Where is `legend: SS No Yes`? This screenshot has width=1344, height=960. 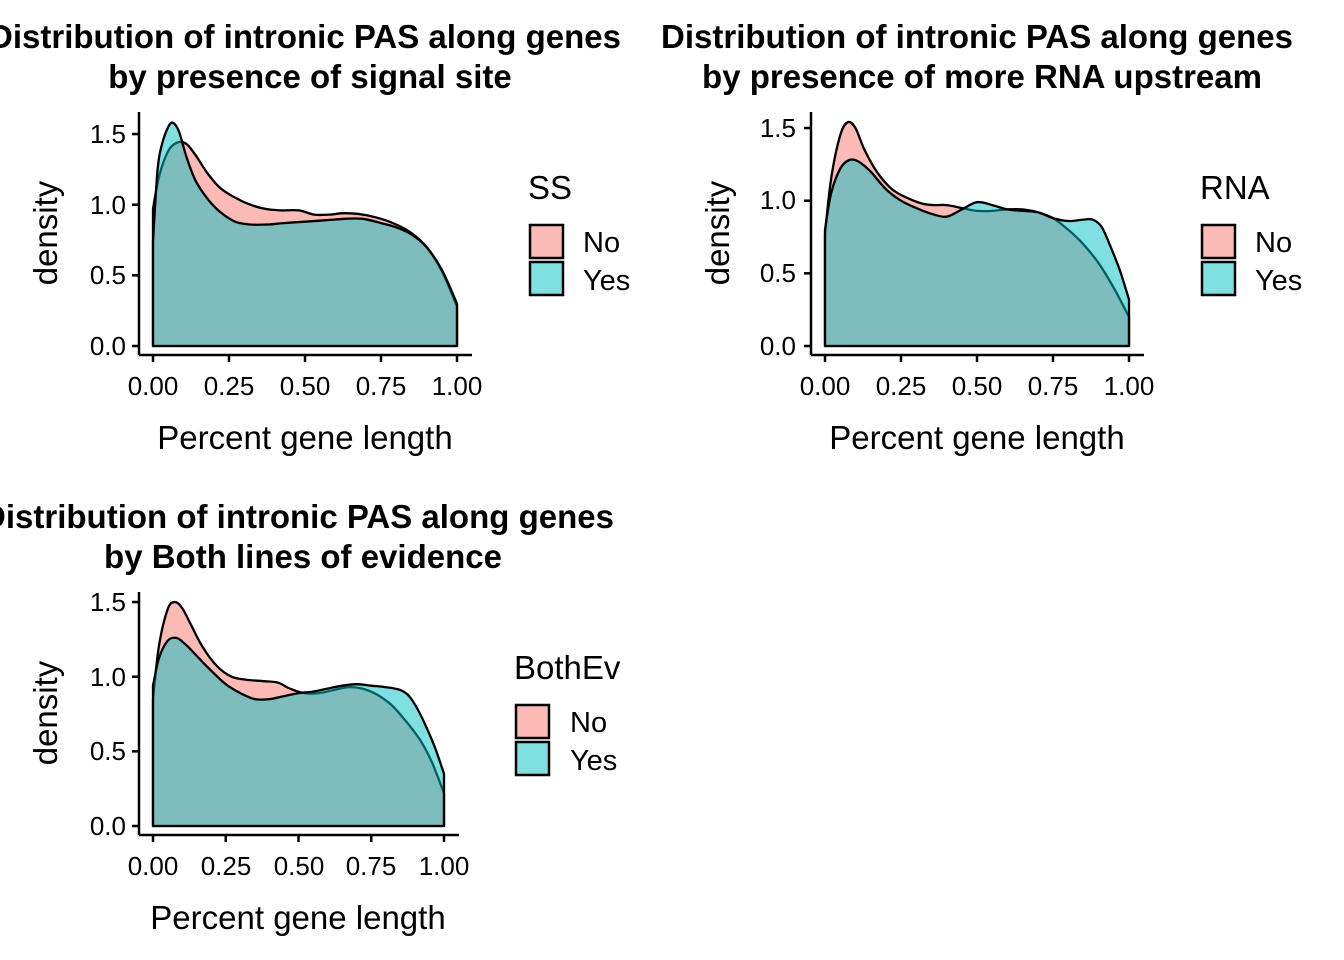 legend: SS No Yes is located at coordinates (579, 233).